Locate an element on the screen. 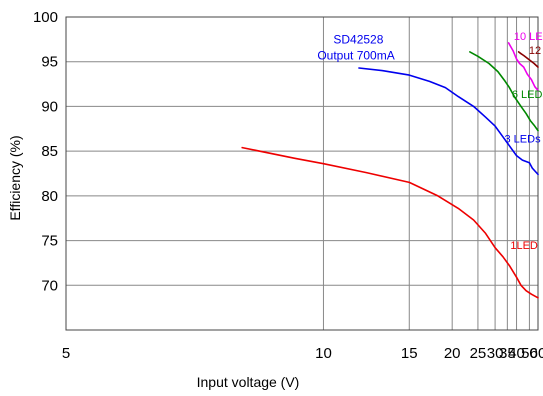 Image resolution: width=543 pixels, height=396 pixels. y-axis-label: Efficiency (%) is located at coordinates (15, 177).